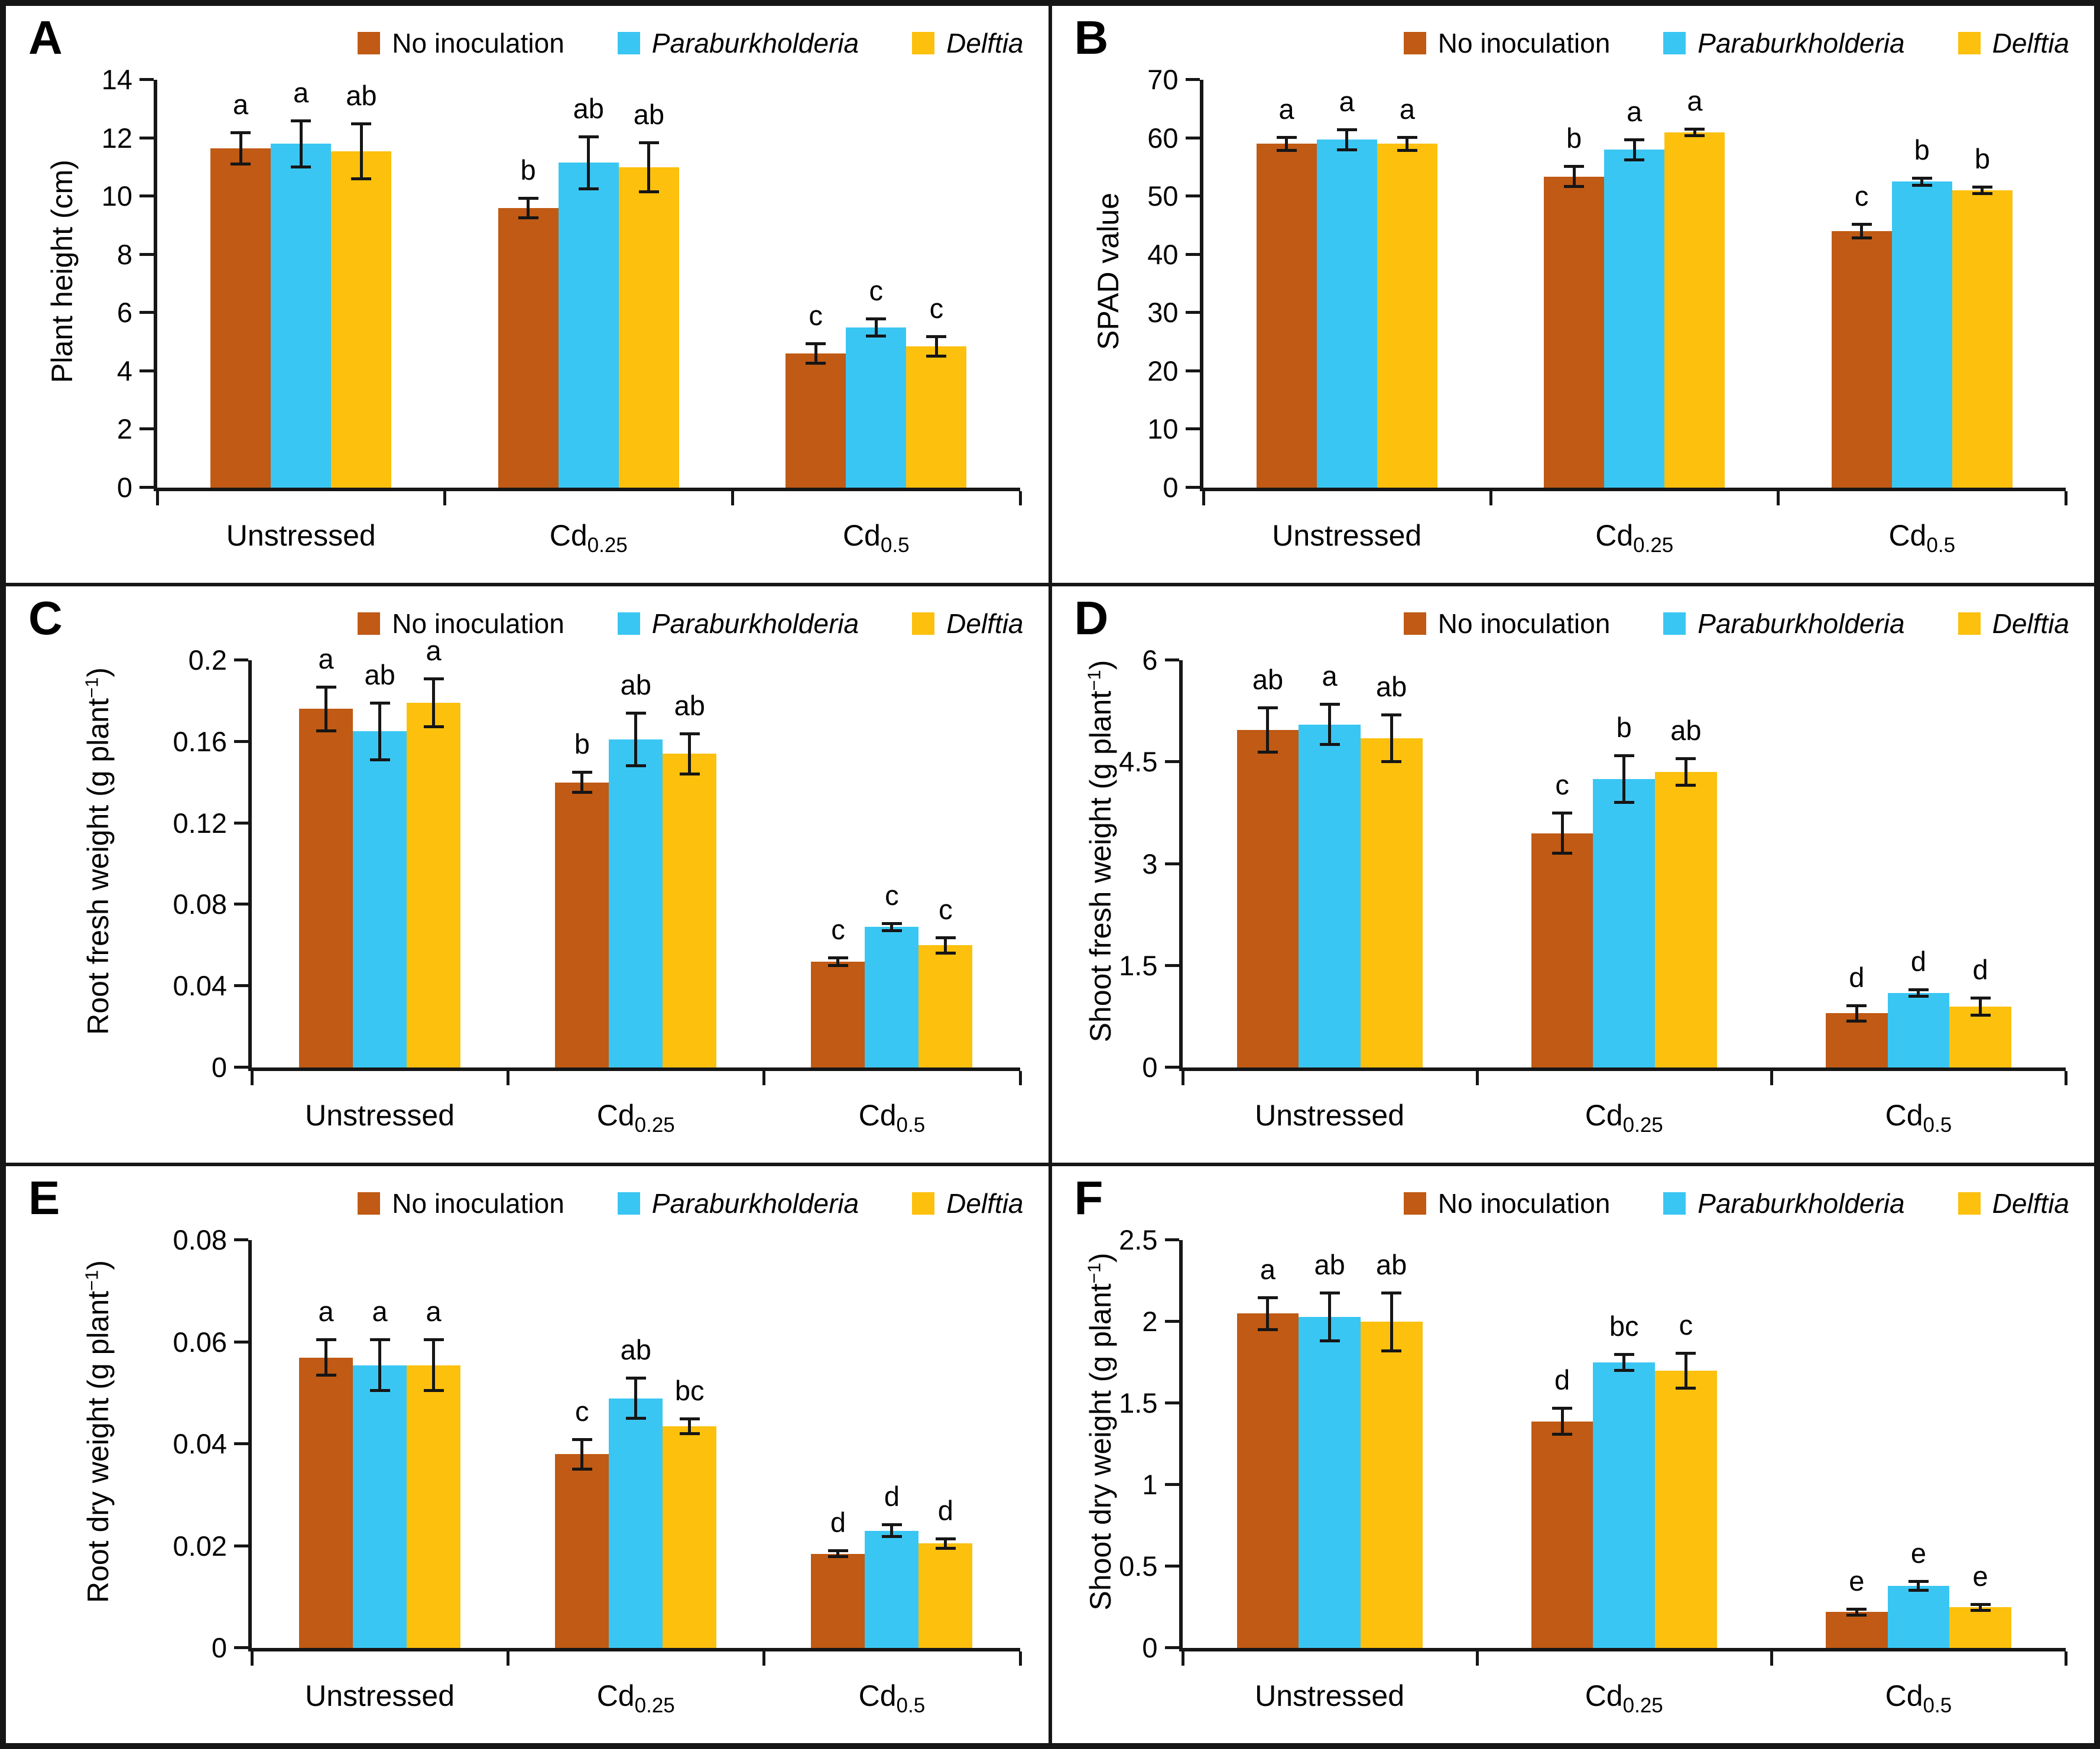 The width and height of the screenshot is (2100, 1749). I want to click on significance-letter: b, so click(582, 744).